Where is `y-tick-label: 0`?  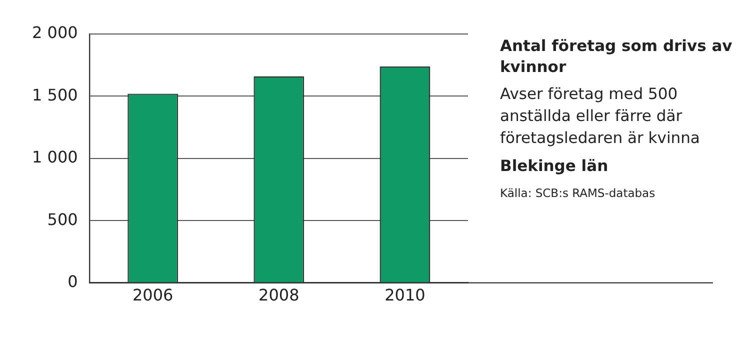 y-tick-label: 0 is located at coordinates (73, 281).